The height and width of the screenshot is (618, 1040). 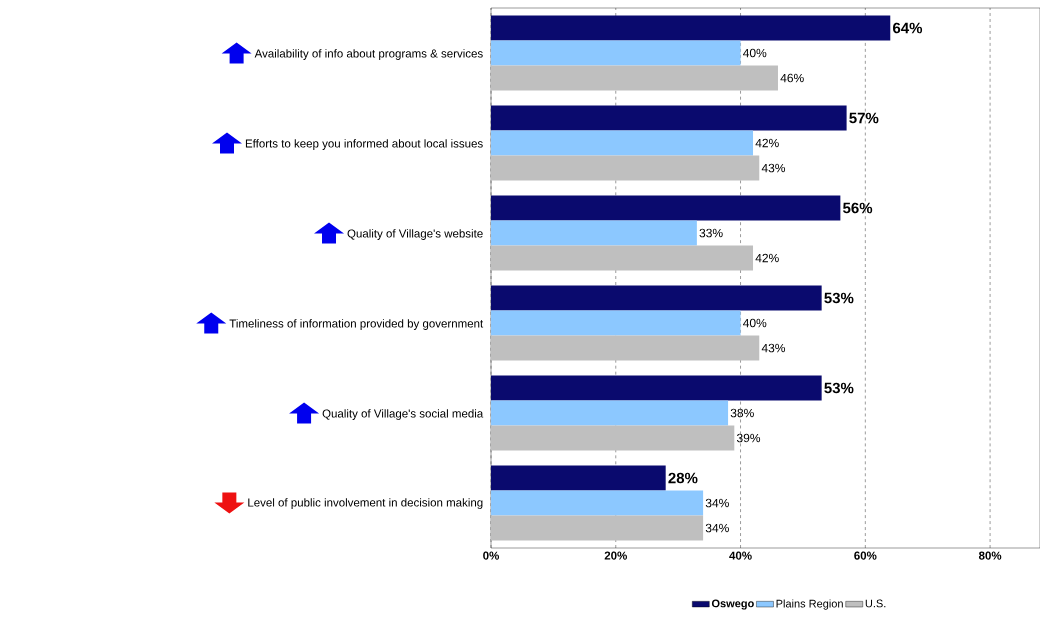 What do you see at coordinates (875, 603) in the screenshot?
I see `legend-label: U.S.` at bounding box center [875, 603].